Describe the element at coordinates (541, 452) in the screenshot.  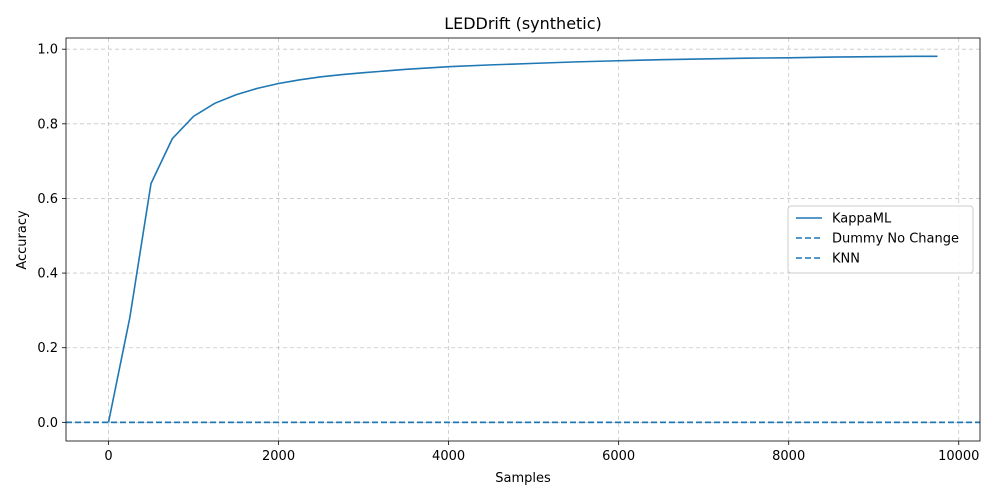
I see `x-axis-ticks: 0 2000 4000 6000 8000 10000` at that location.